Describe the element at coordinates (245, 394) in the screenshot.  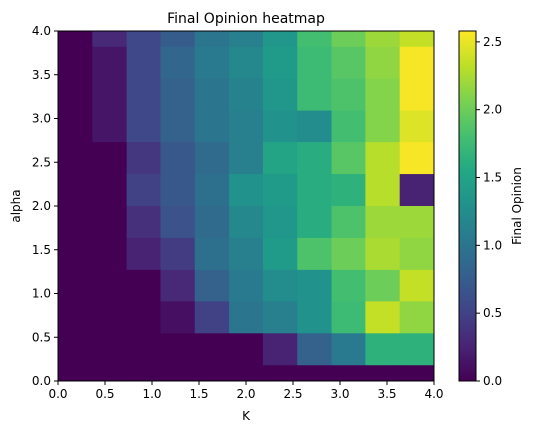
I see `x-tick-label: 2.0` at that location.